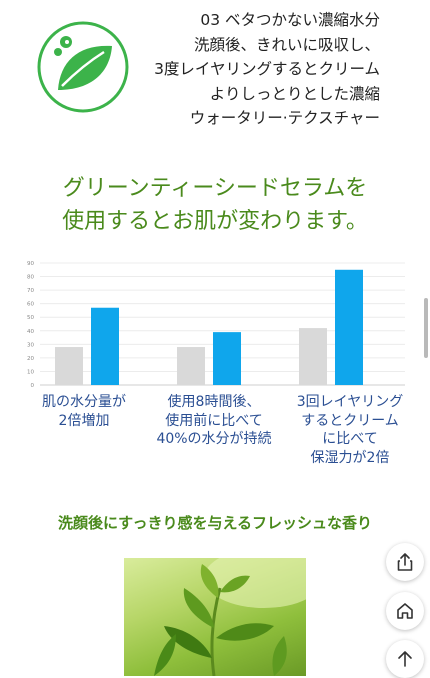  I want to click on y-tick-label: 50, so click(30, 318).